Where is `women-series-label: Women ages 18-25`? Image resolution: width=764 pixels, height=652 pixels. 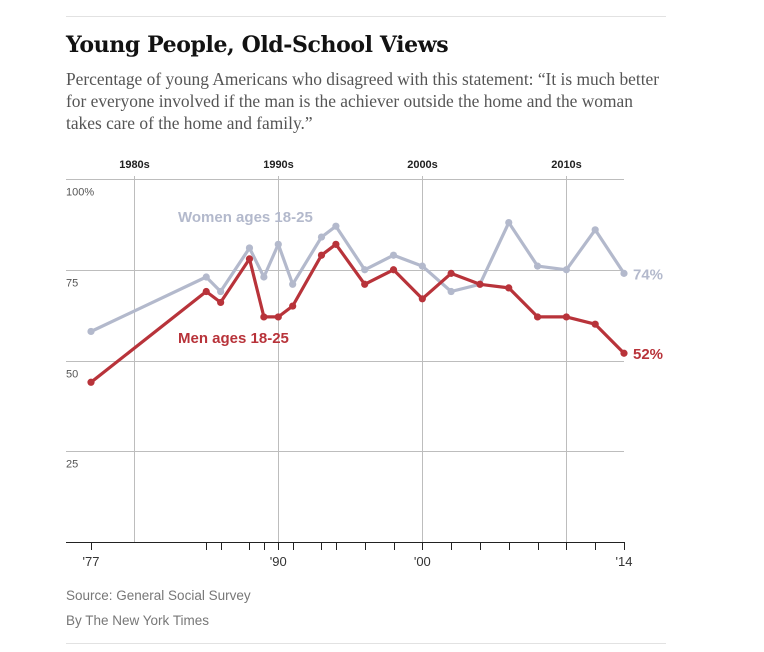
women-series-label: Women ages 18-25 is located at coordinates (245, 217).